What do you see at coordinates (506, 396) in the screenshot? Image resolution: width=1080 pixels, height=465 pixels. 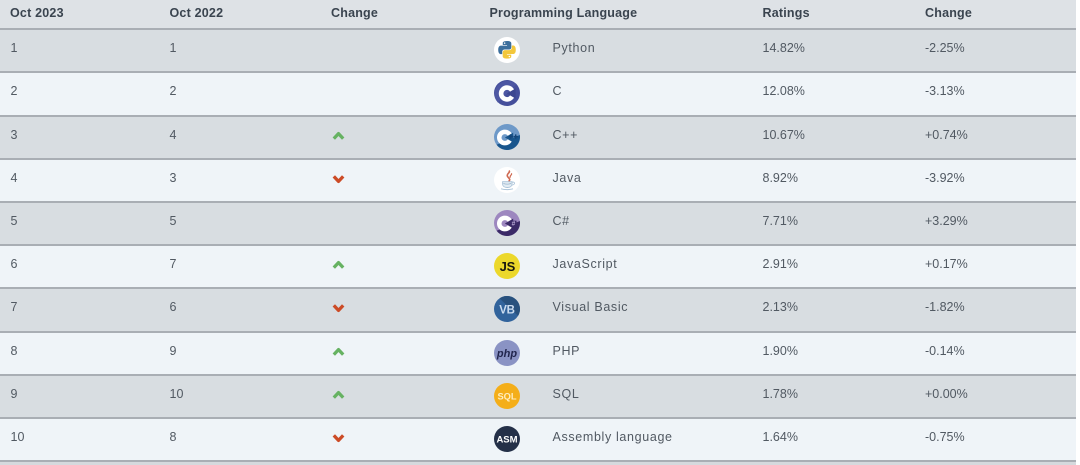 I see `svg-text: SQL` at bounding box center [506, 396].